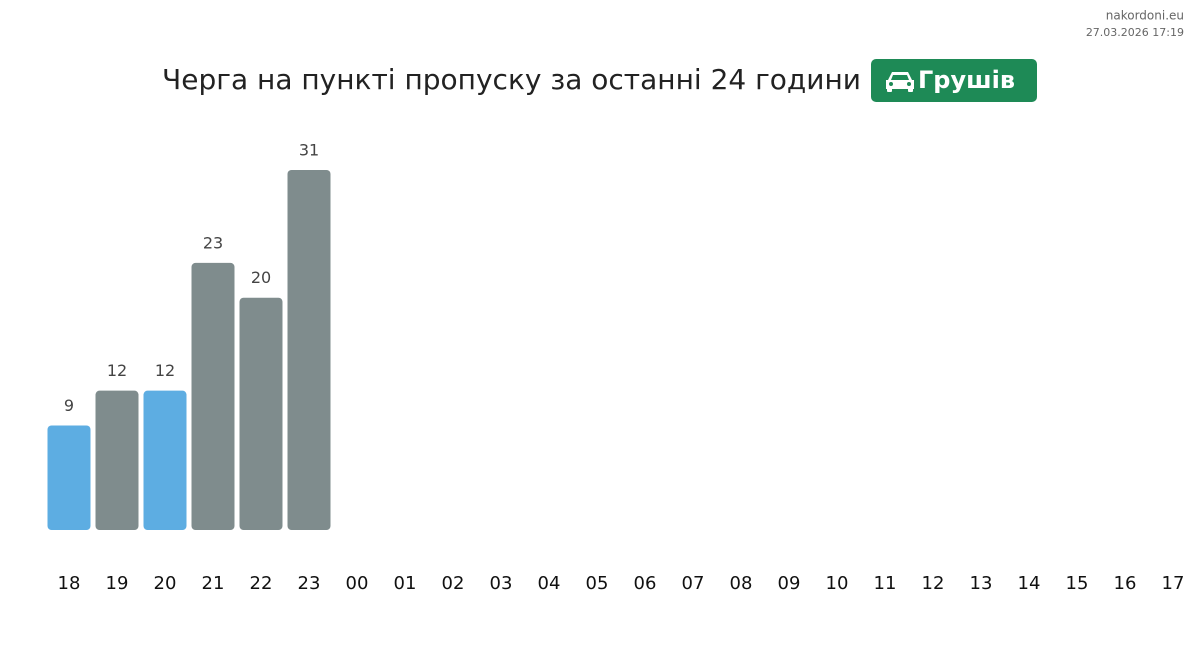 The height and width of the screenshot is (651, 1200). Describe the element at coordinates (981, 583) in the screenshot. I see `x-tick-label: 13` at that location.